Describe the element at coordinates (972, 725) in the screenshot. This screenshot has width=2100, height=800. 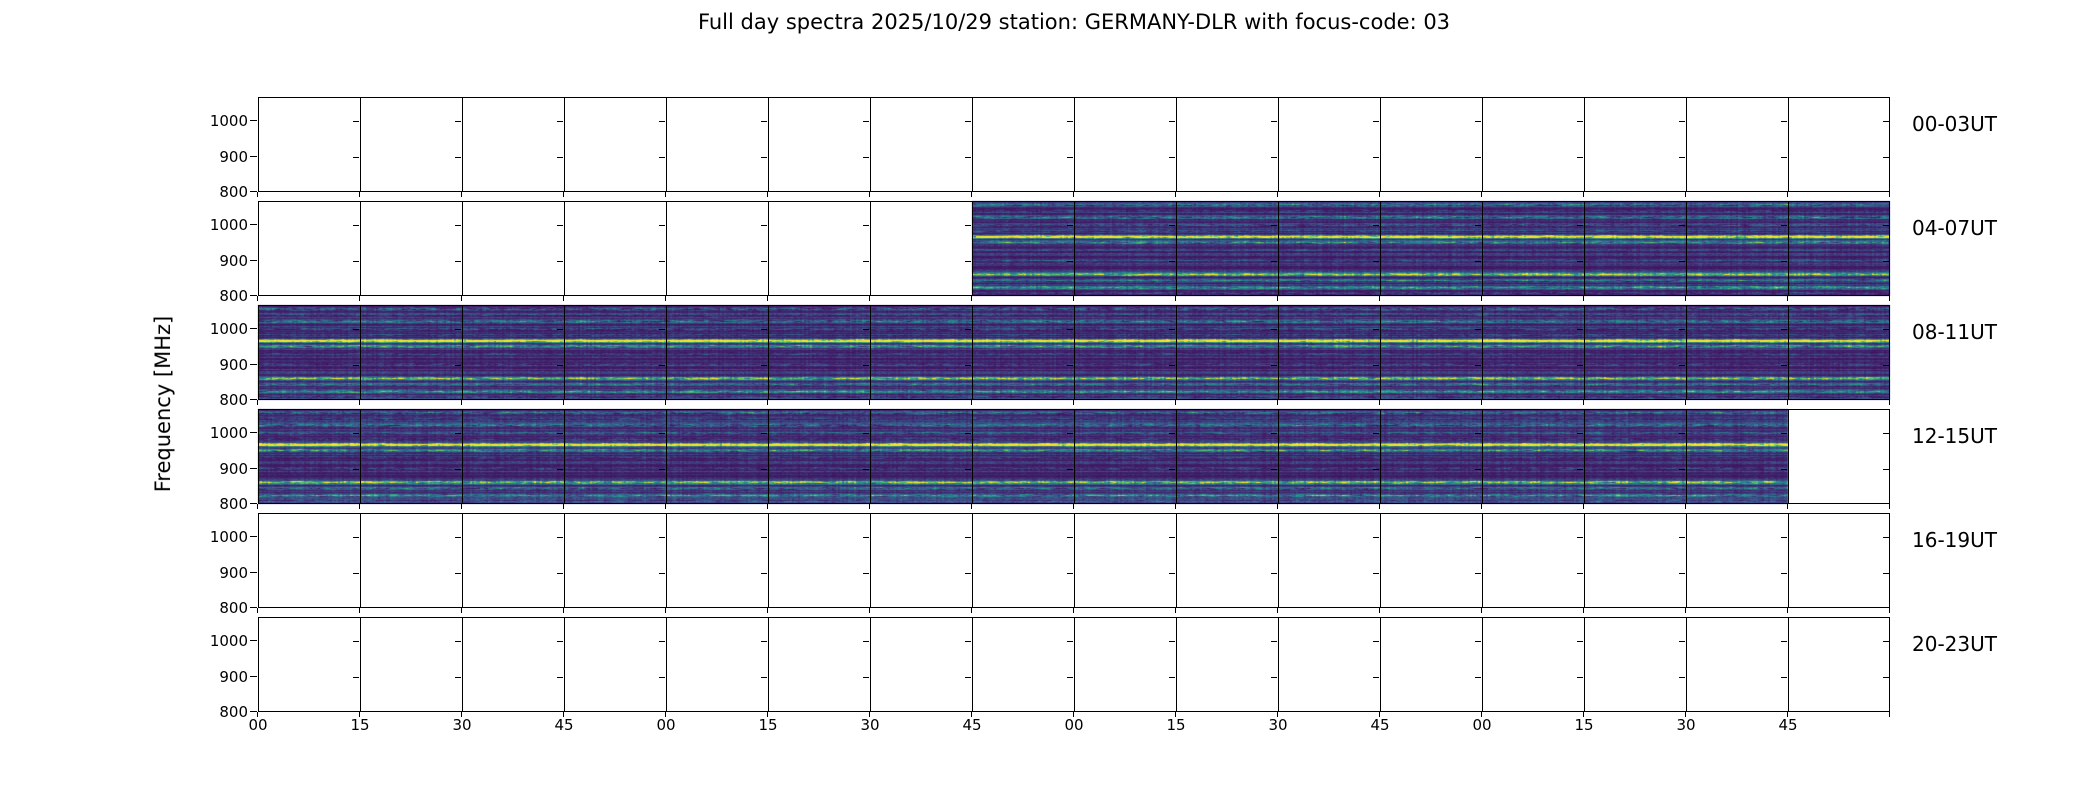
I see `x-tick-label: 45` at that location.